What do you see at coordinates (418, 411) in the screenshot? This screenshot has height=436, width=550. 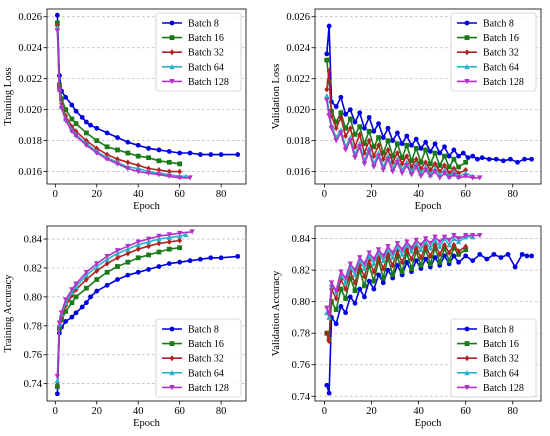 I see `x-tick-label: 40` at bounding box center [418, 411].